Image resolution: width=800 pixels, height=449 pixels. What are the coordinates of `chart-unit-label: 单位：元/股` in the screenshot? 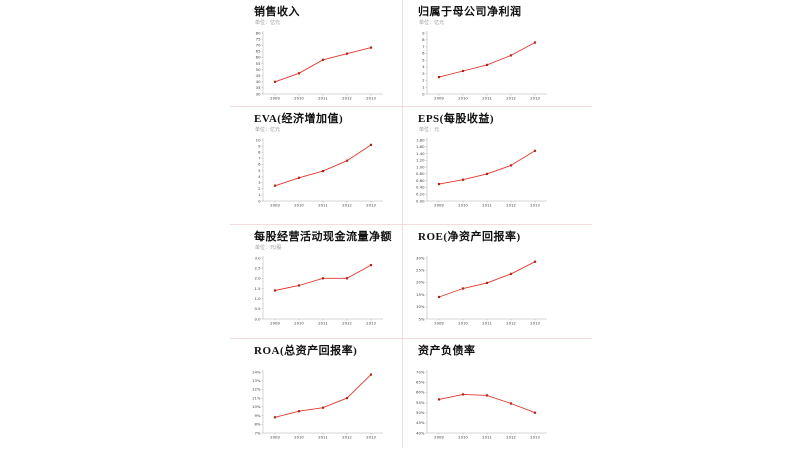 It's located at (268, 248).